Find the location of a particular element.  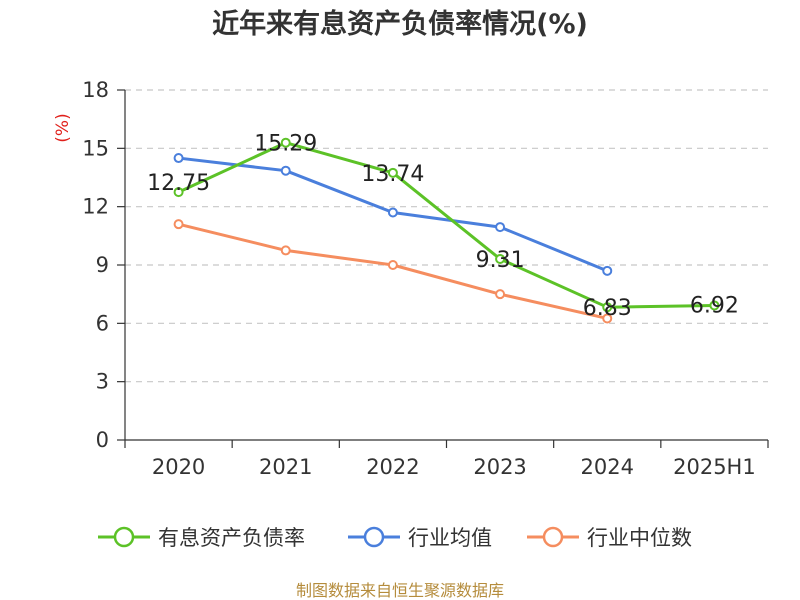

y-tick-label: 18 is located at coordinates (95, 90).